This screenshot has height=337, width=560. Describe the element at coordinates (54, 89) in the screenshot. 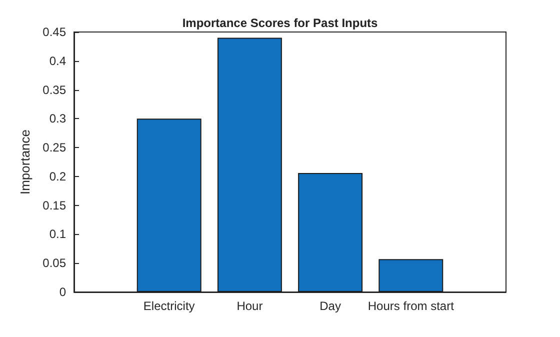

I see `y-tick-label: 0.35` at that location.